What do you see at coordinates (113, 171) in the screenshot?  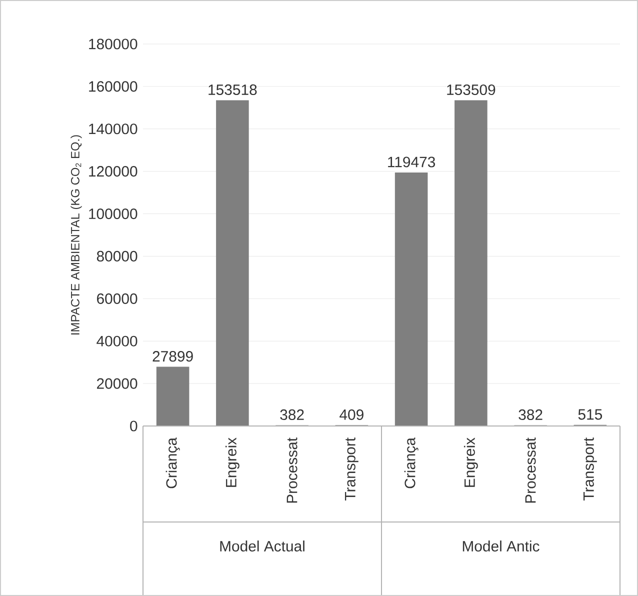 I see `y-tick-label: 120000` at bounding box center [113, 171].